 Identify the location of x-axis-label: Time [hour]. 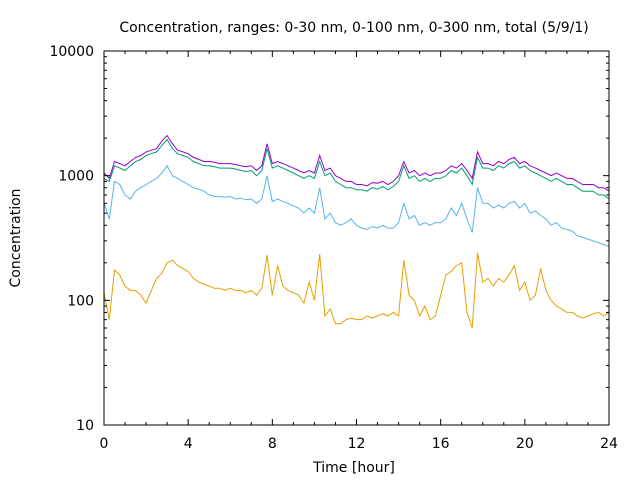
(353, 468).